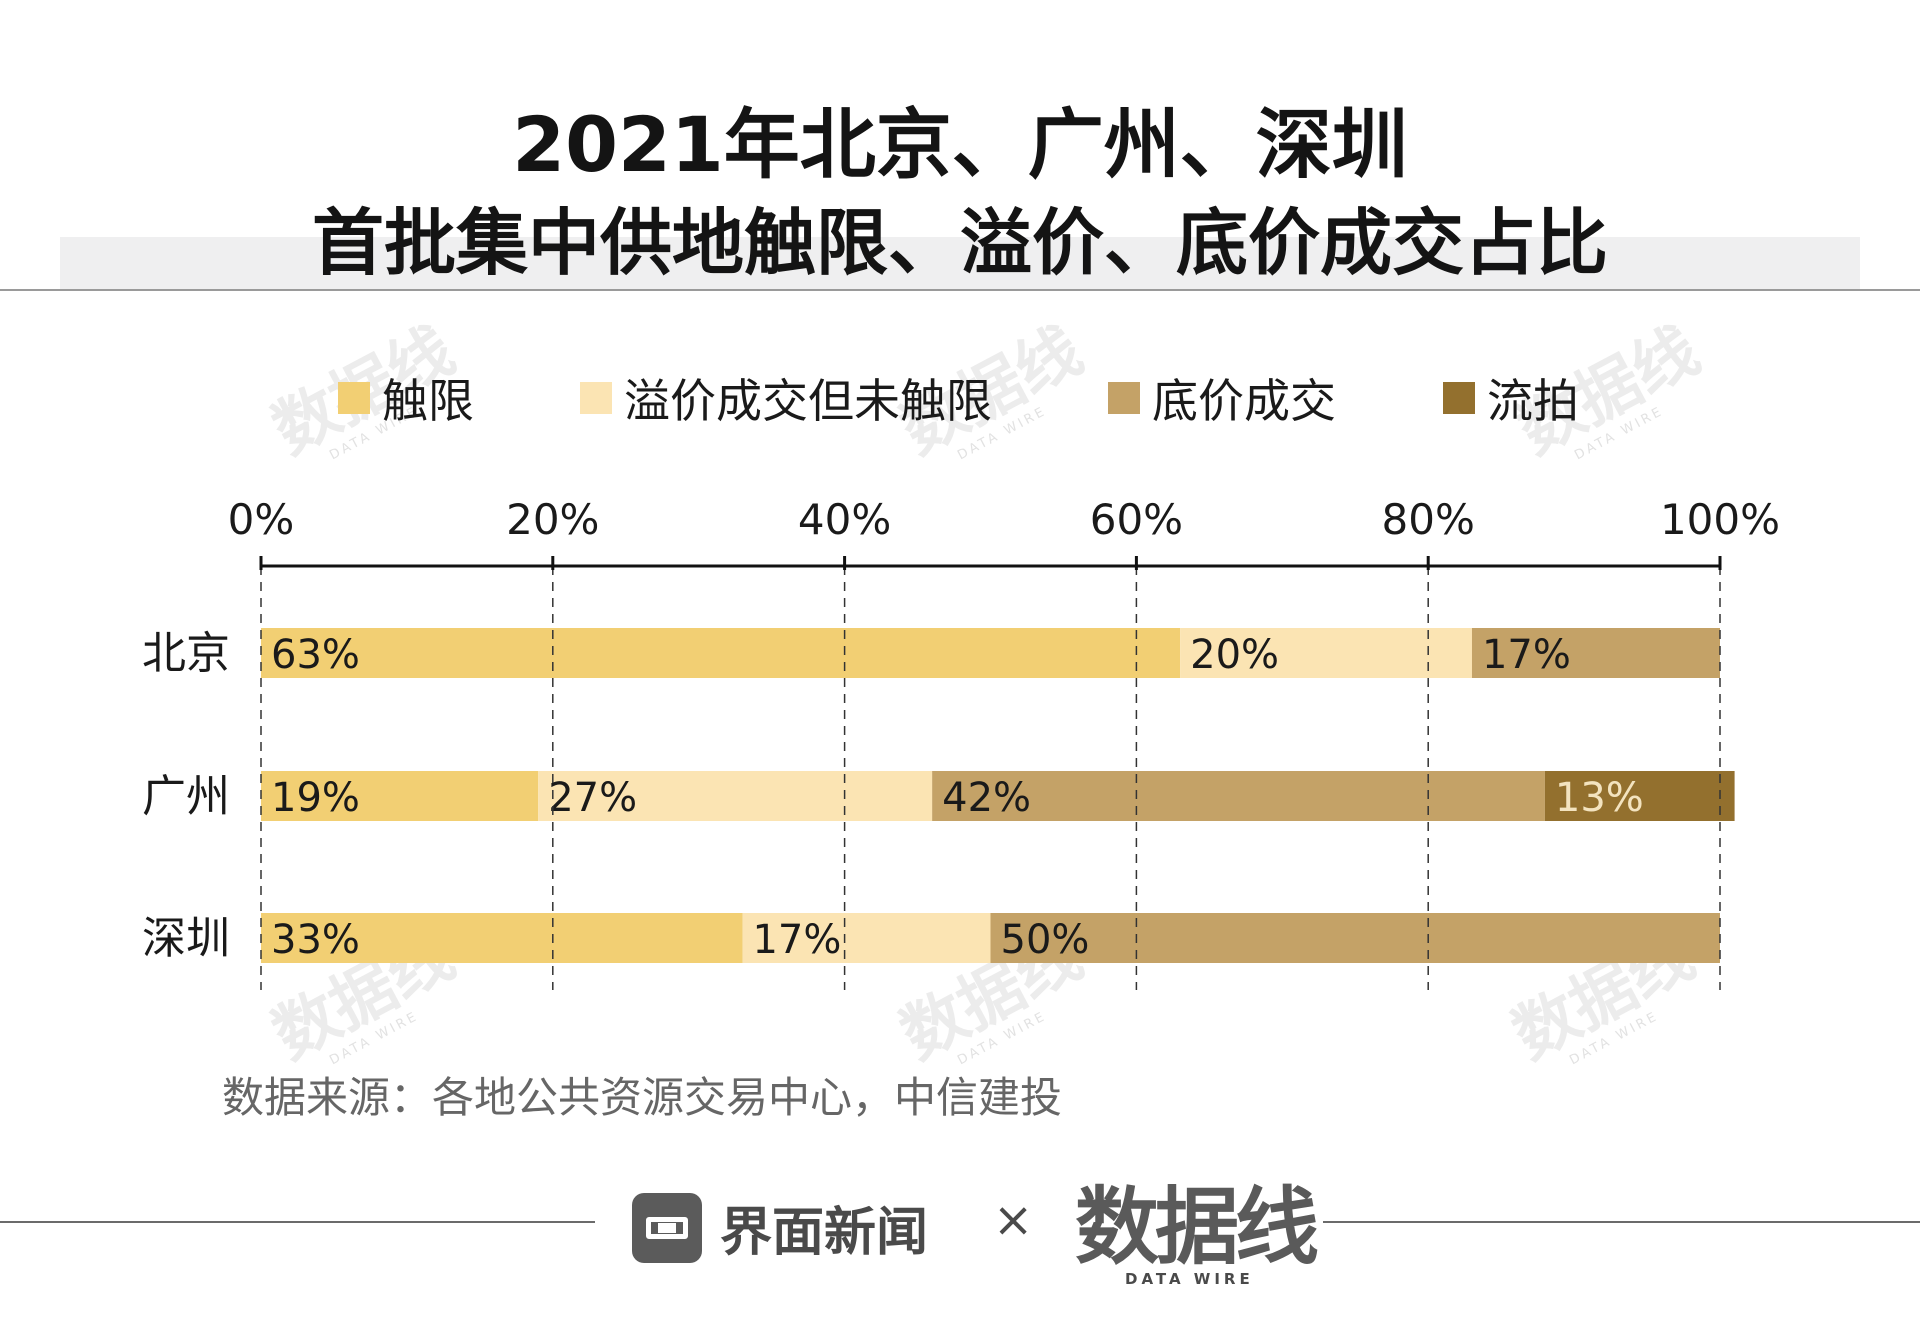  What do you see at coordinates (315, 940) in the screenshot?
I see `data-label: 33%` at bounding box center [315, 940].